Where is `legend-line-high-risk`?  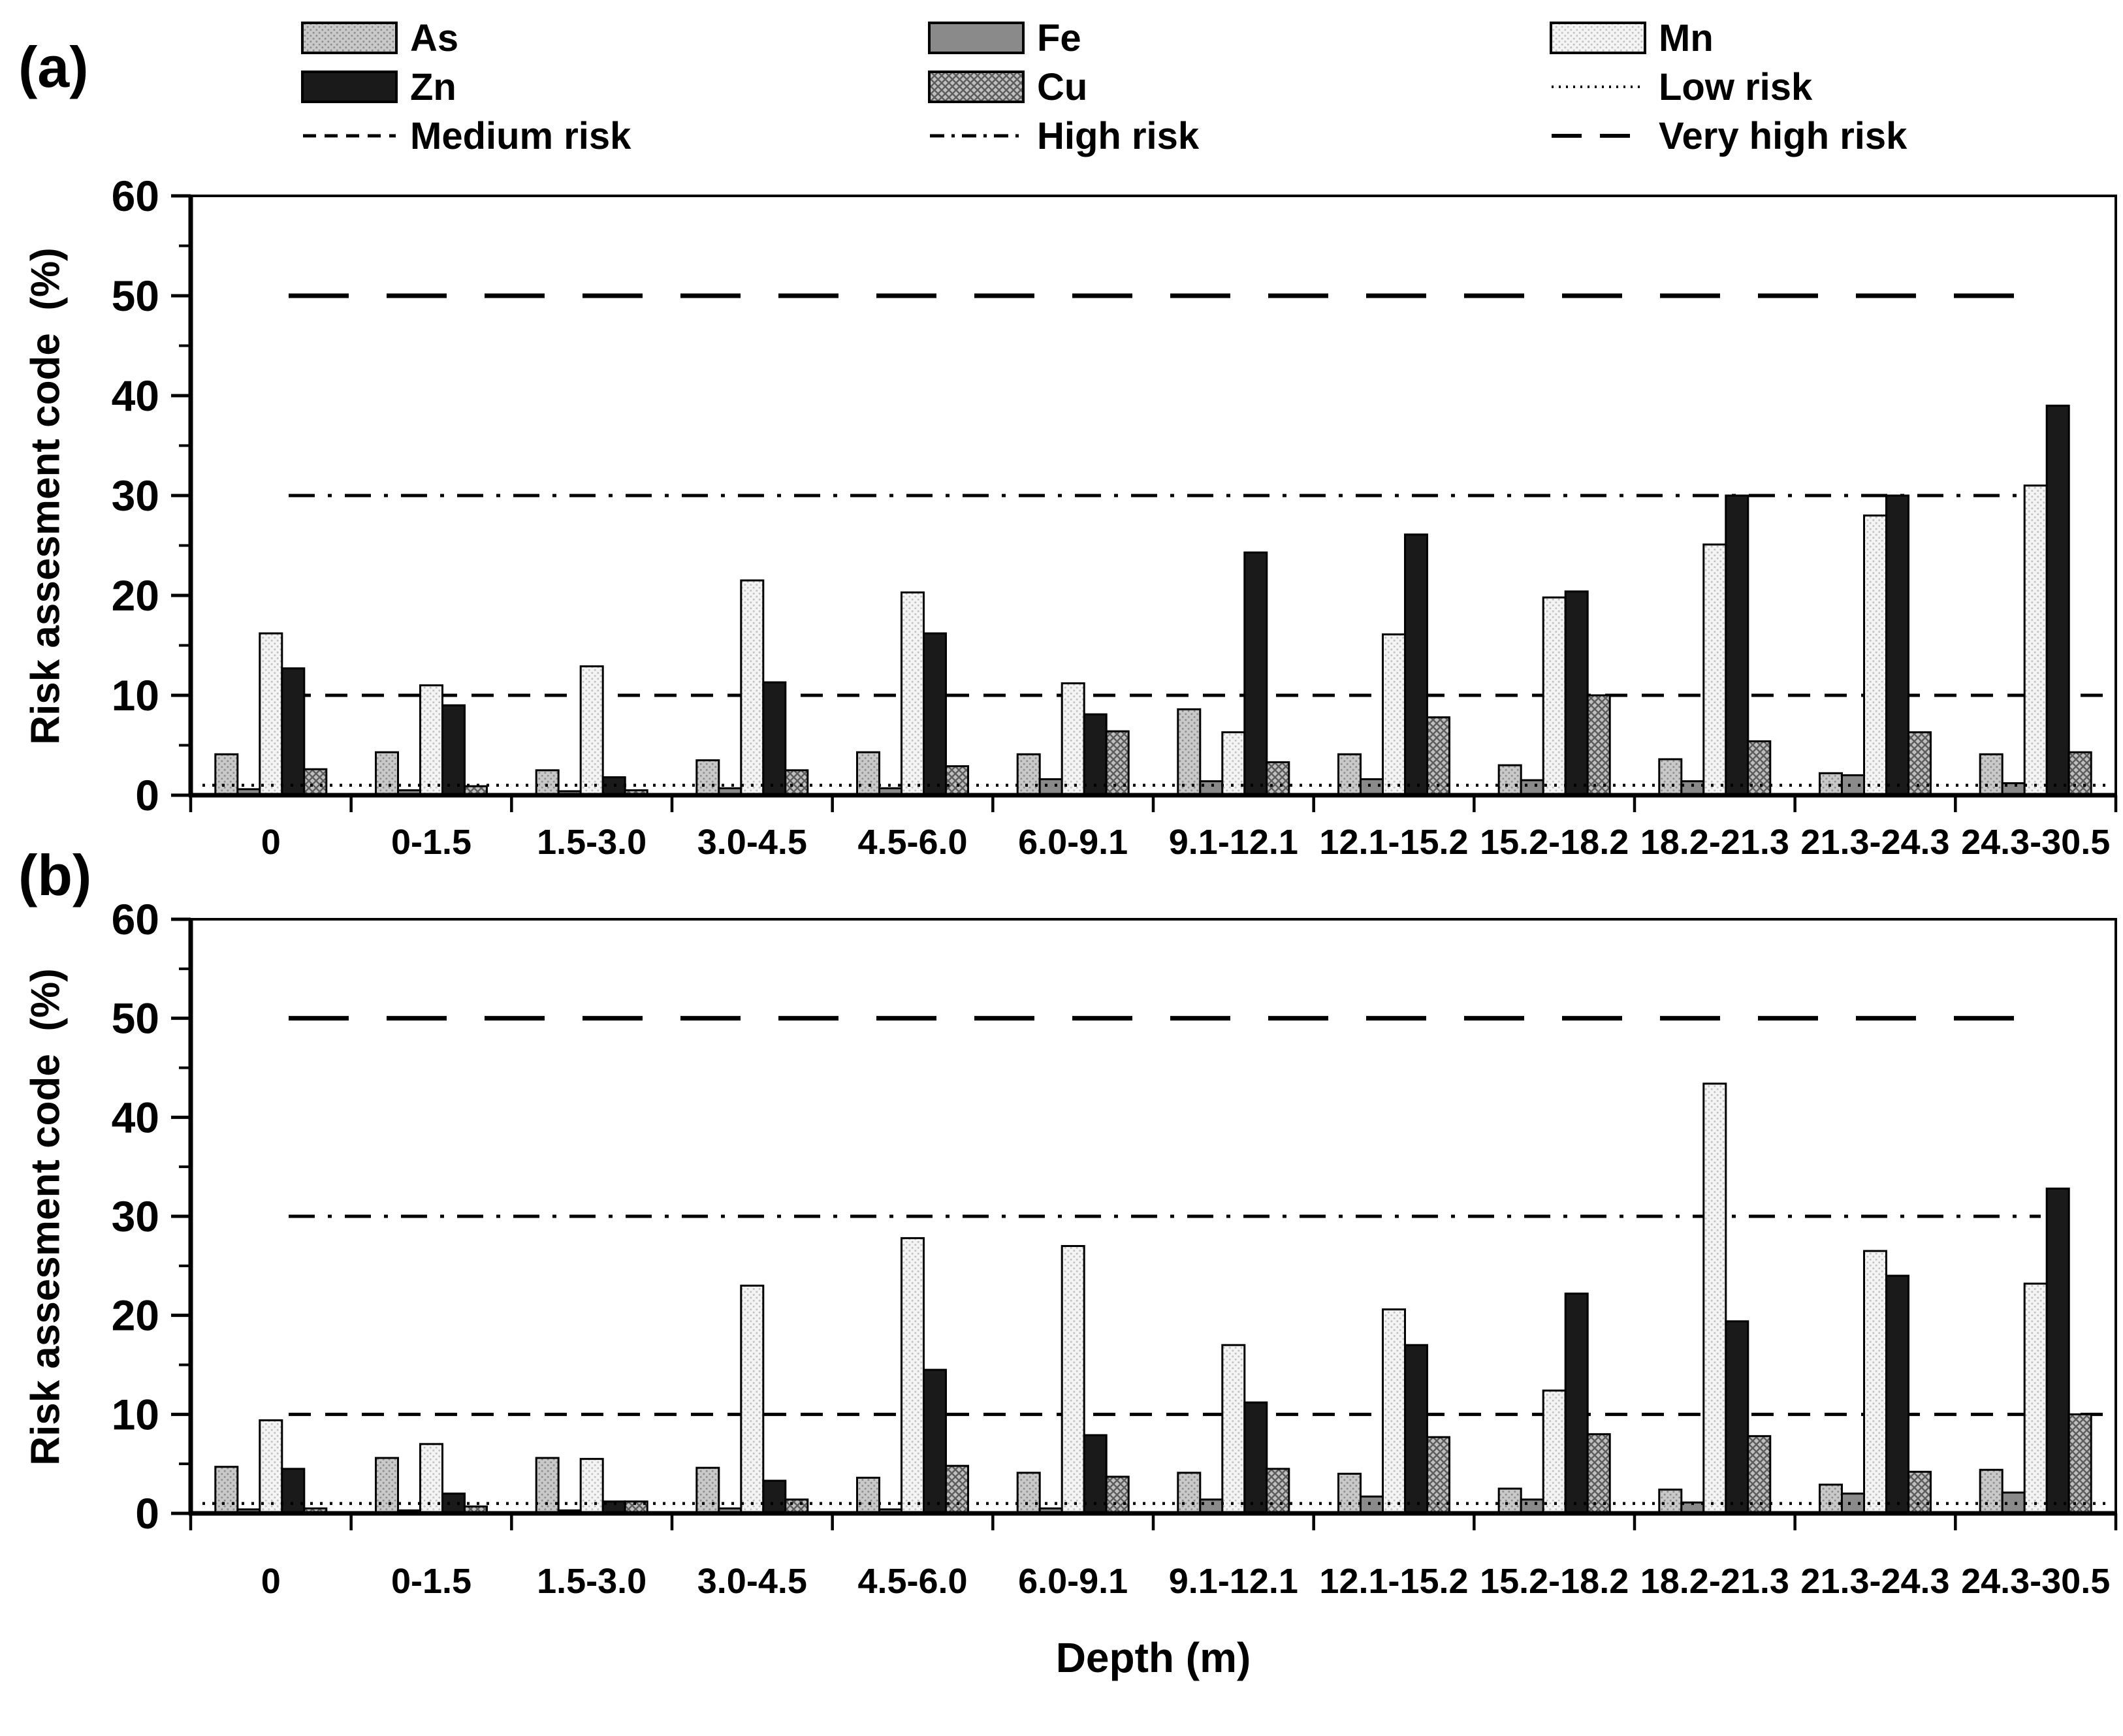
legend-line-high-risk is located at coordinates (976, 135).